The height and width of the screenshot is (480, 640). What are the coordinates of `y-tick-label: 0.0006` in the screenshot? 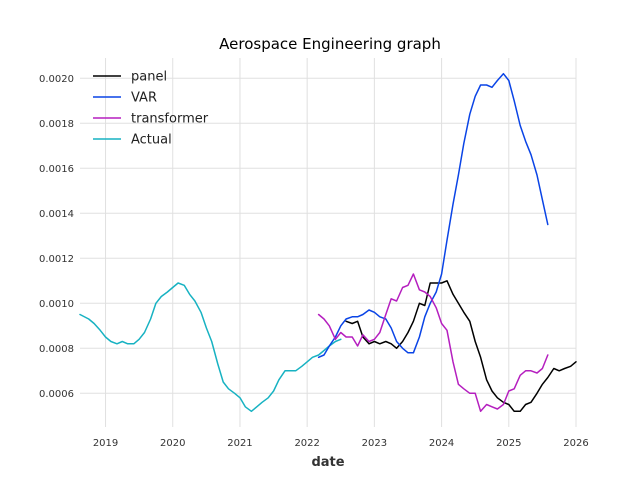 It's located at (56, 394).